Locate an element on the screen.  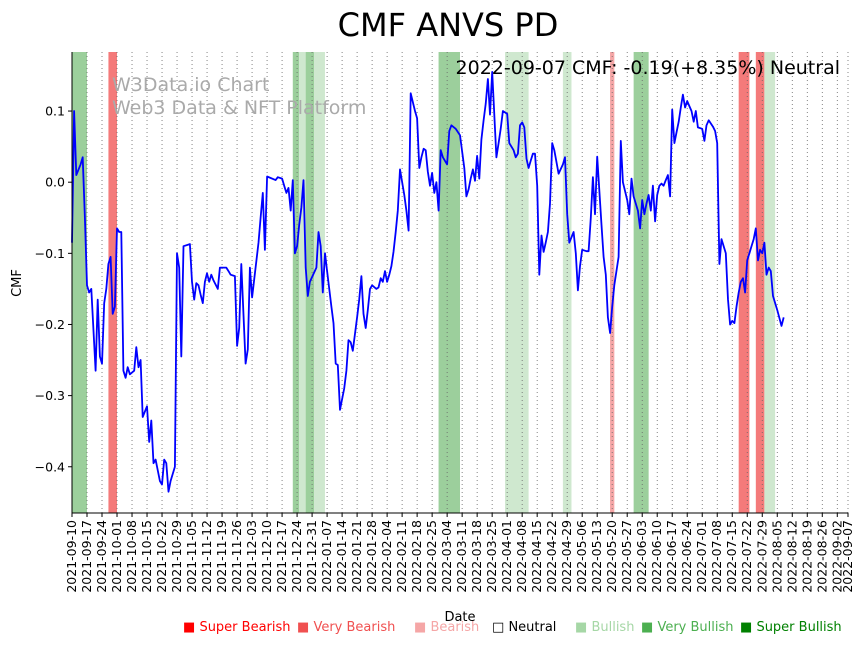
x-tick-label: 2021-10-29 is located at coordinates (176, 556).